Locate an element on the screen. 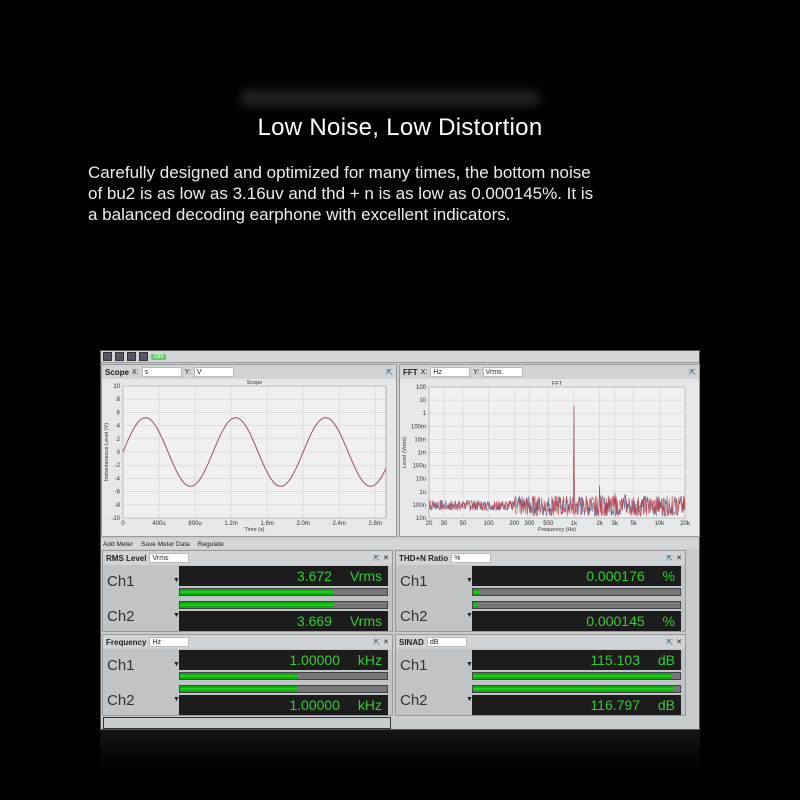  chart-icon is located at coordinates (119, 356).